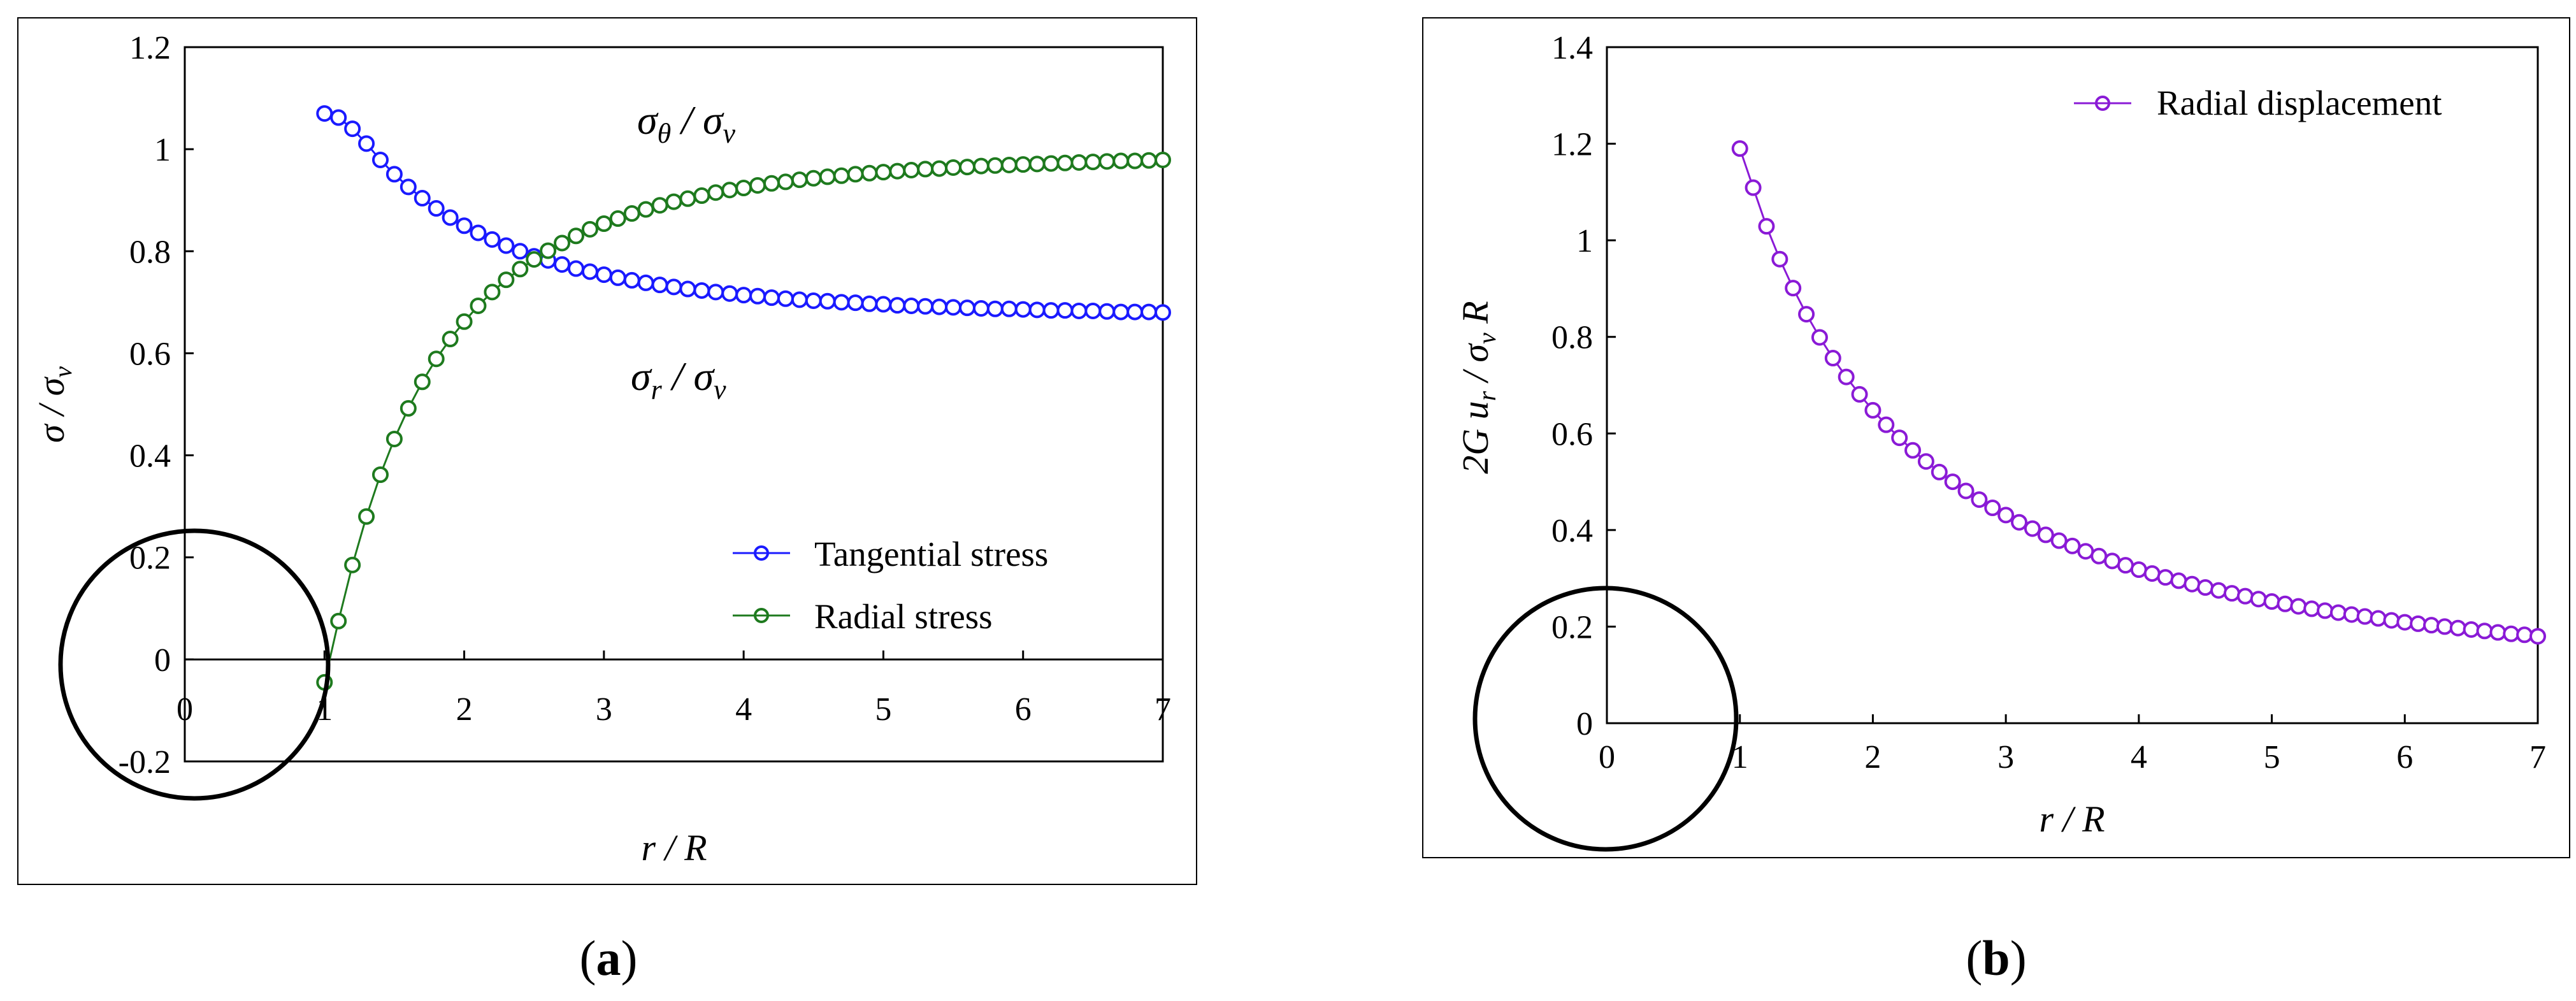  What do you see at coordinates (2139, 757) in the screenshot?
I see `x-tick-label: 4` at bounding box center [2139, 757].